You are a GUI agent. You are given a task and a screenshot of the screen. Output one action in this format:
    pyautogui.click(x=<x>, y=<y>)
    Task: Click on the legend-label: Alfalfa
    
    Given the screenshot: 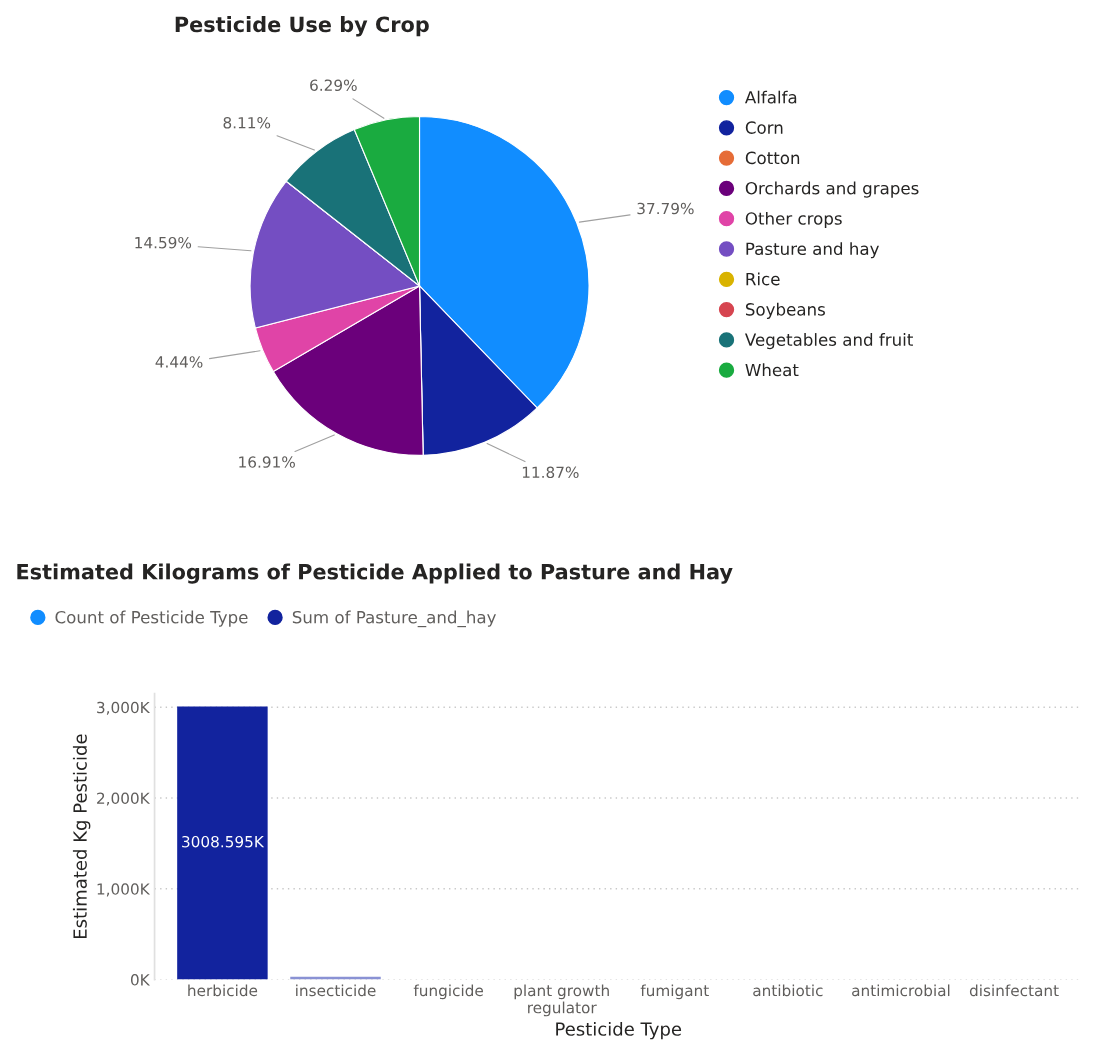 What is the action you would take?
    pyautogui.click(x=770, y=97)
    